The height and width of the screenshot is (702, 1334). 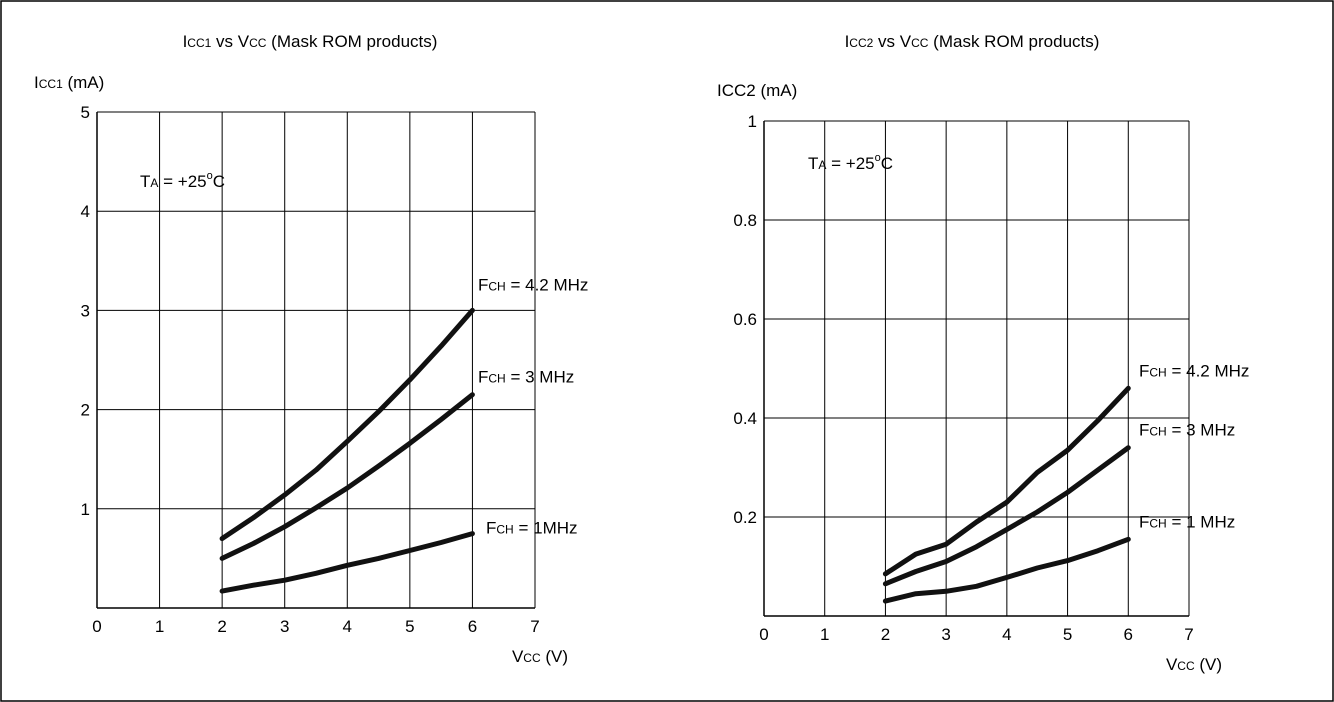 I want to click on y-axis-label: ICC1 (mA), so click(x=69, y=82).